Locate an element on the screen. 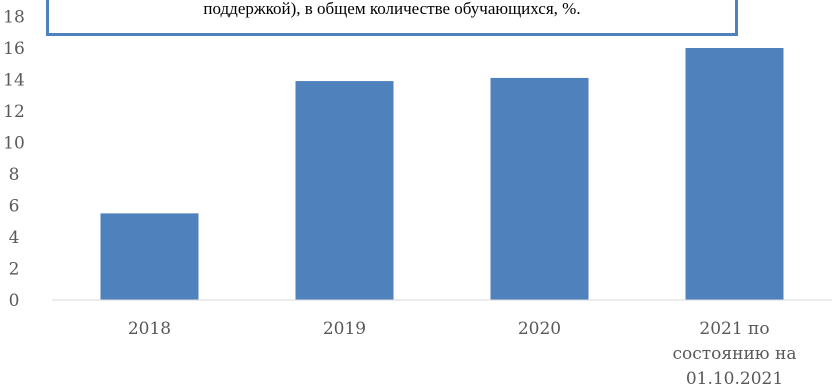 This screenshot has width=838, height=391. x-category-label-line: 2020 is located at coordinates (539, 329).